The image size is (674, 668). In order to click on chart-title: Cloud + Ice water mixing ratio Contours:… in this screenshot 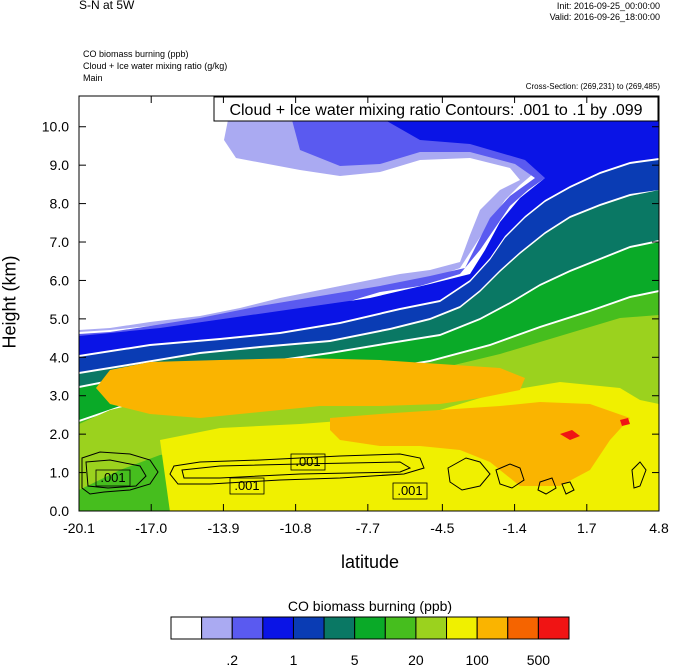, I will do `click(435, 110)`.